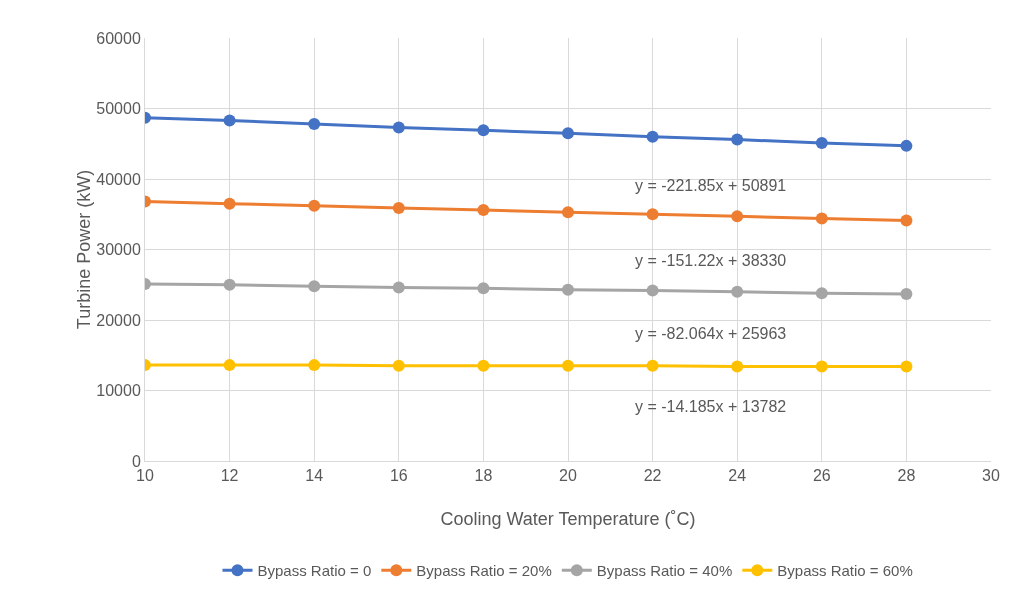 This screenshot has height=611, width=1016. I want to click on x-tick-label: 10, so click(145, 476).